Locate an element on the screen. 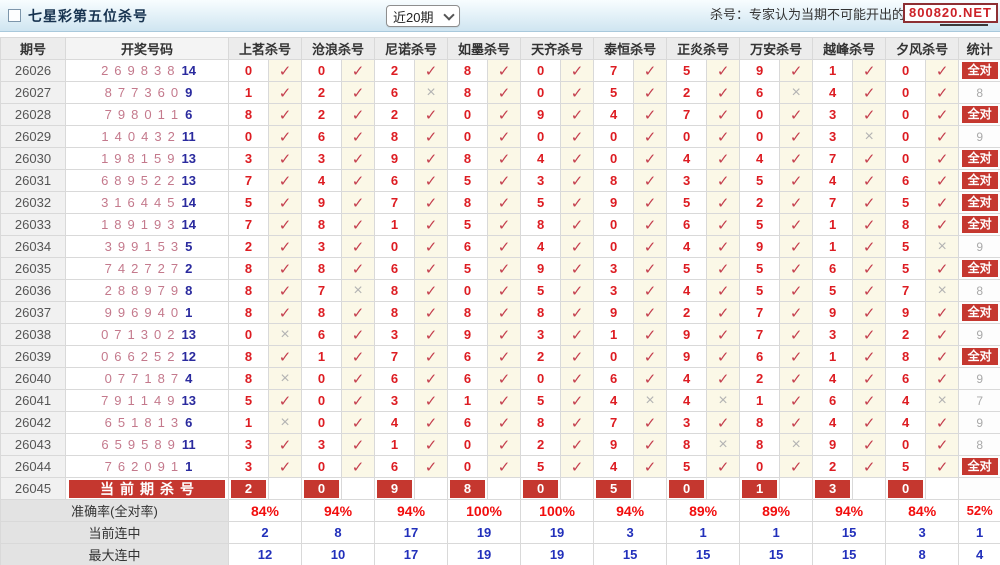 The height and width of the screenshot is (565, 1000). kill-number-nino: 0 is located at coordinates (395, 246).